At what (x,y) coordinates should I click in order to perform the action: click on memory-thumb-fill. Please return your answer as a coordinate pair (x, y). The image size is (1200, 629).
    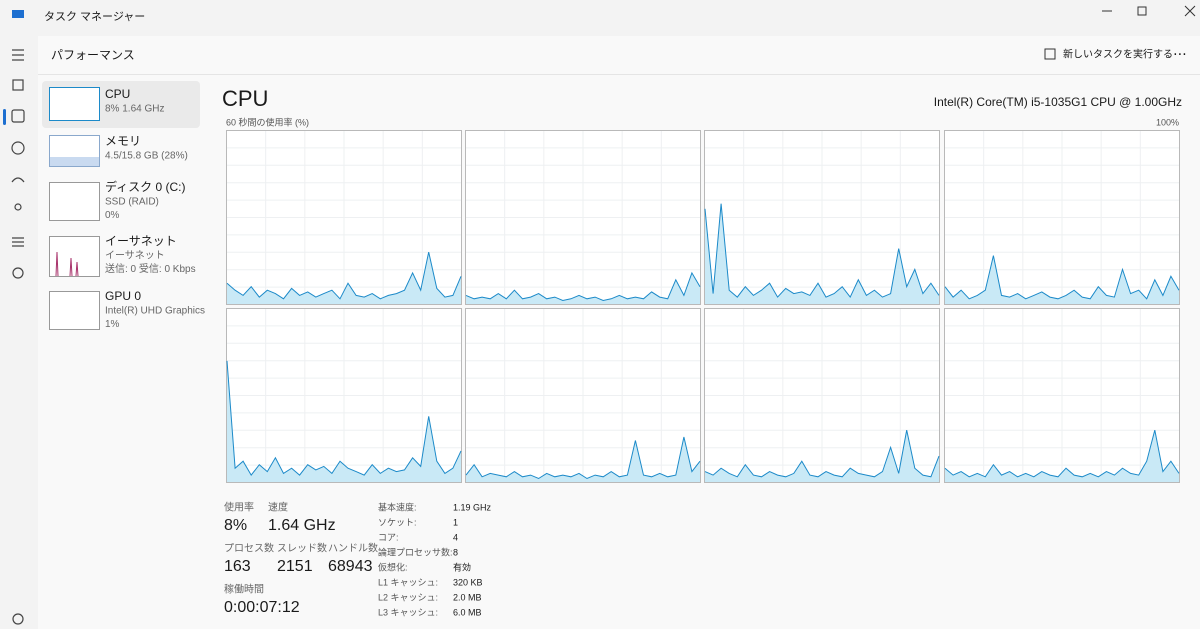
    Looking at the image, I should click on (74, 161).